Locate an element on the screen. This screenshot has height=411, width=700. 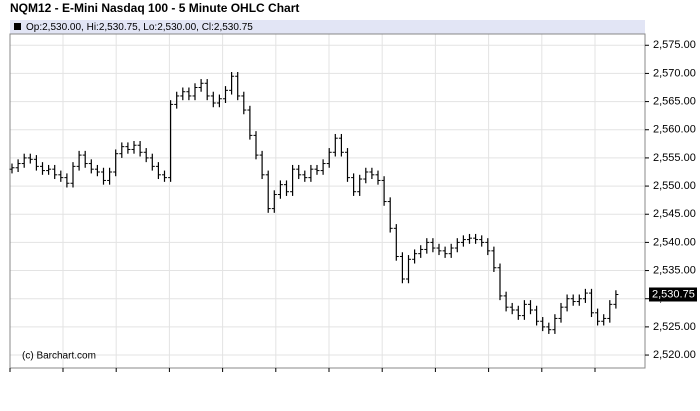
y-tick-label: 2,570.00 is located at coordinates (674, 73).